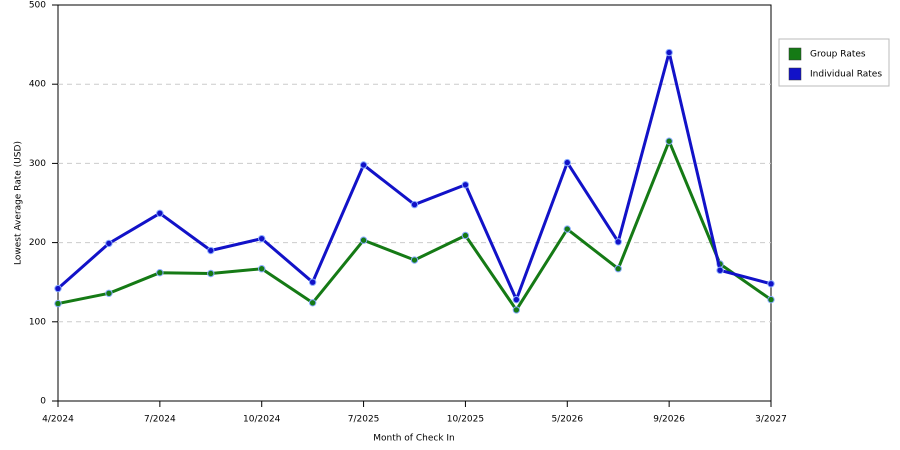  Describe the element at coordinates (37, 164) in the screenshot. I see `y-tick-label: 300` at that location.